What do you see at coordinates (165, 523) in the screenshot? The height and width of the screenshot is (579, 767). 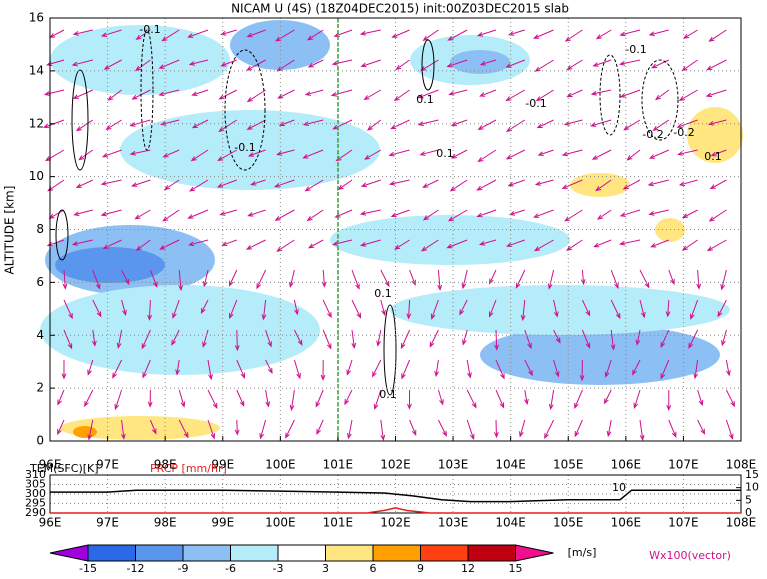 I see `x-tick-label: 98E` at bounding box center [165, 523].